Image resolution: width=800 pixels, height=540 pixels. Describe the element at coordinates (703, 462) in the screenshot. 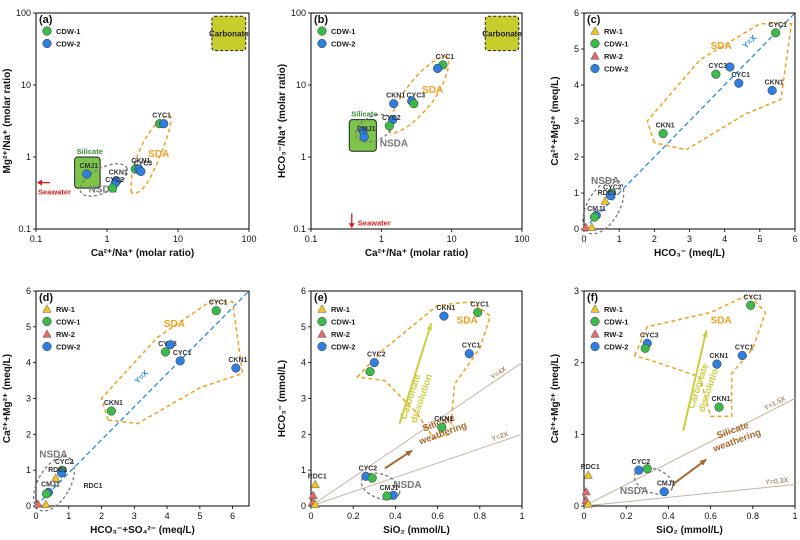

I see `silicate-arrowhead` at that location.